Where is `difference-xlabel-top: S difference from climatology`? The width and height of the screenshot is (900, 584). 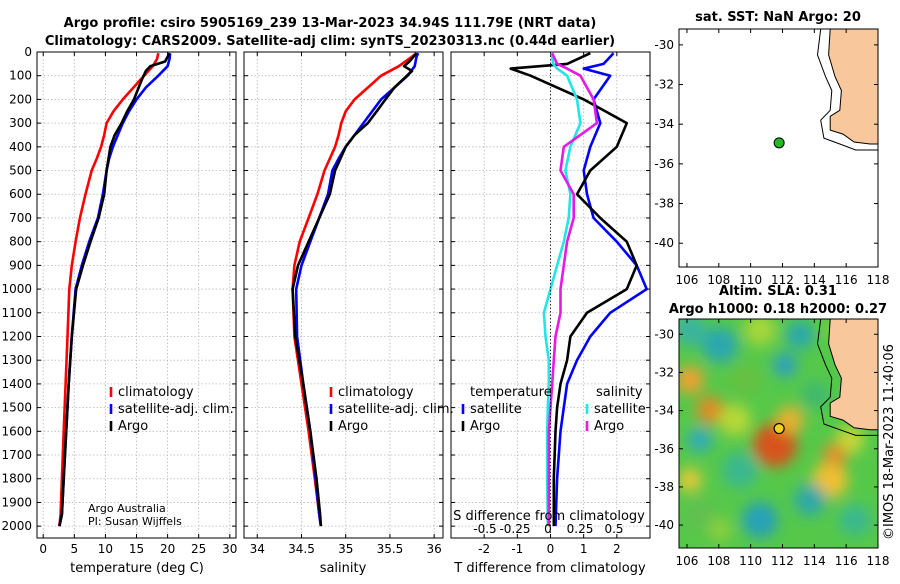
difference-xlabel-top: S difference from climatology is located at coordinates (549, 516).